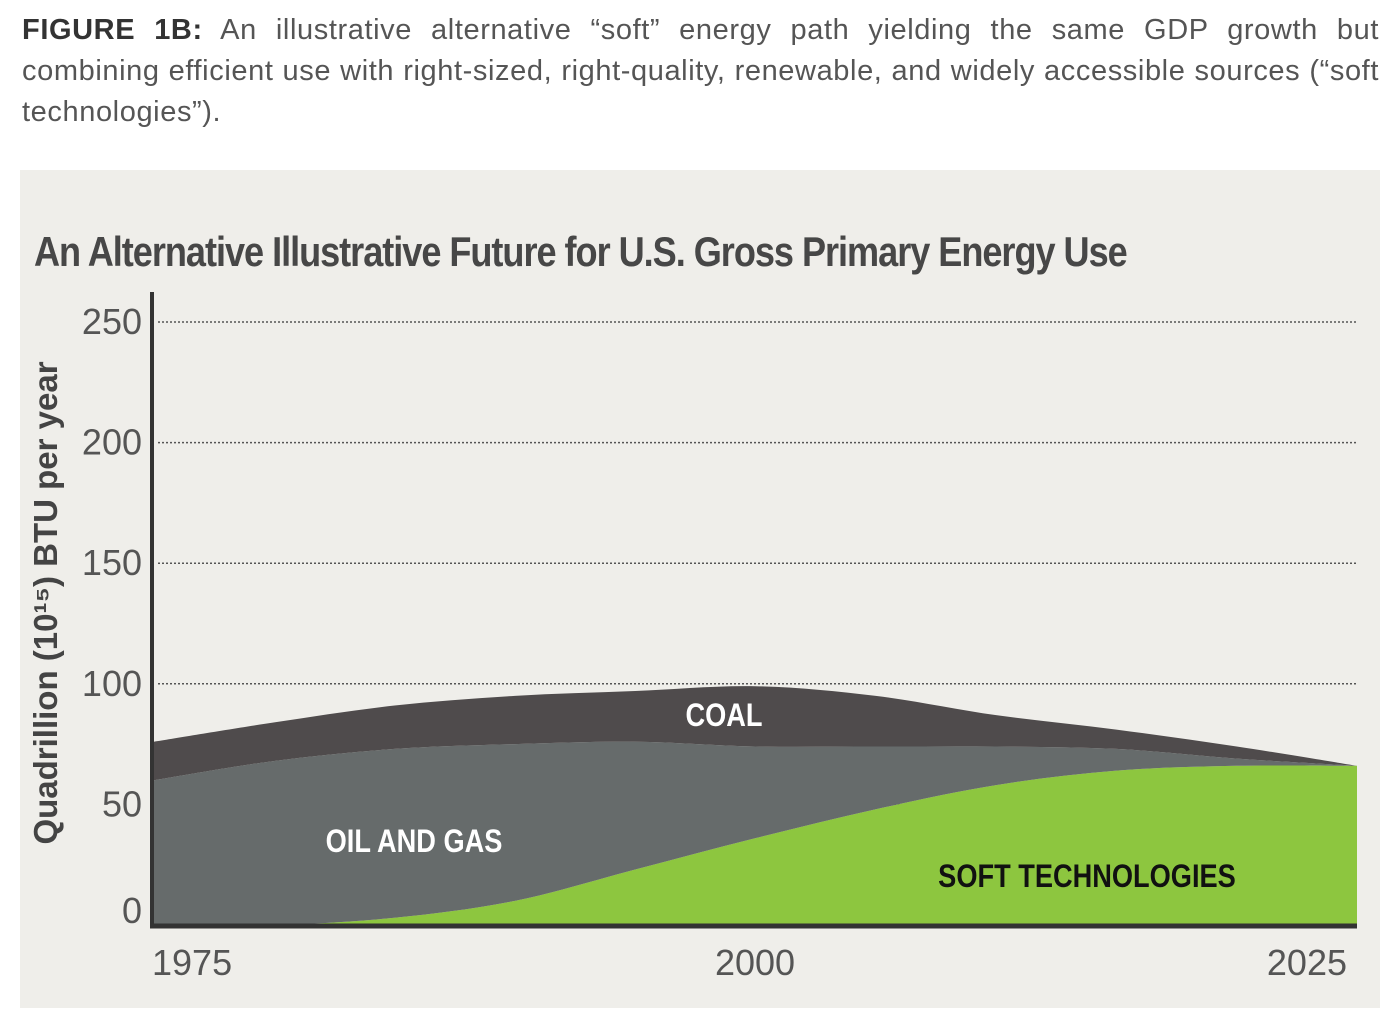 This screenshot has height=1026, width=1392. Describe the element at coordinates (1087, 877) in the screenshot. I see `area-label-soft-technologies: SOFT TECHNOLOGIES` at that location.